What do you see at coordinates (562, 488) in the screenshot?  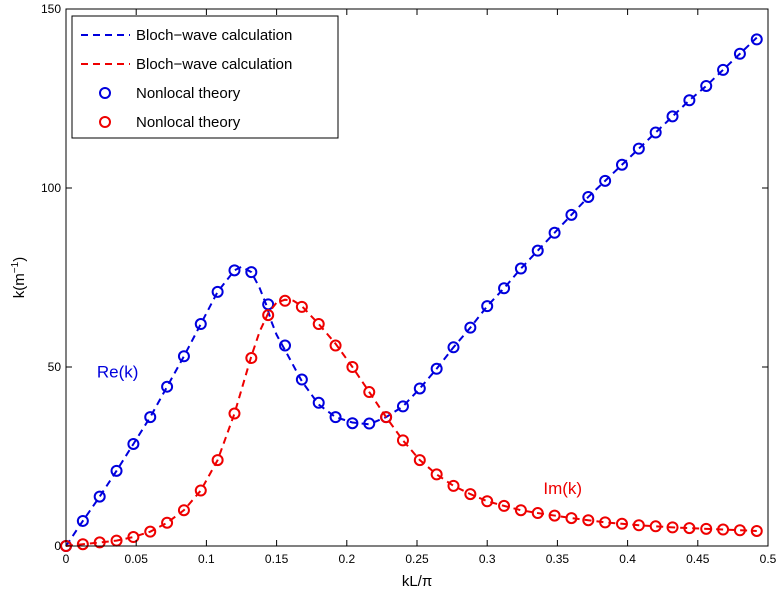 I see `annotation-label: Im(k)` at bounding box center [562, 488].